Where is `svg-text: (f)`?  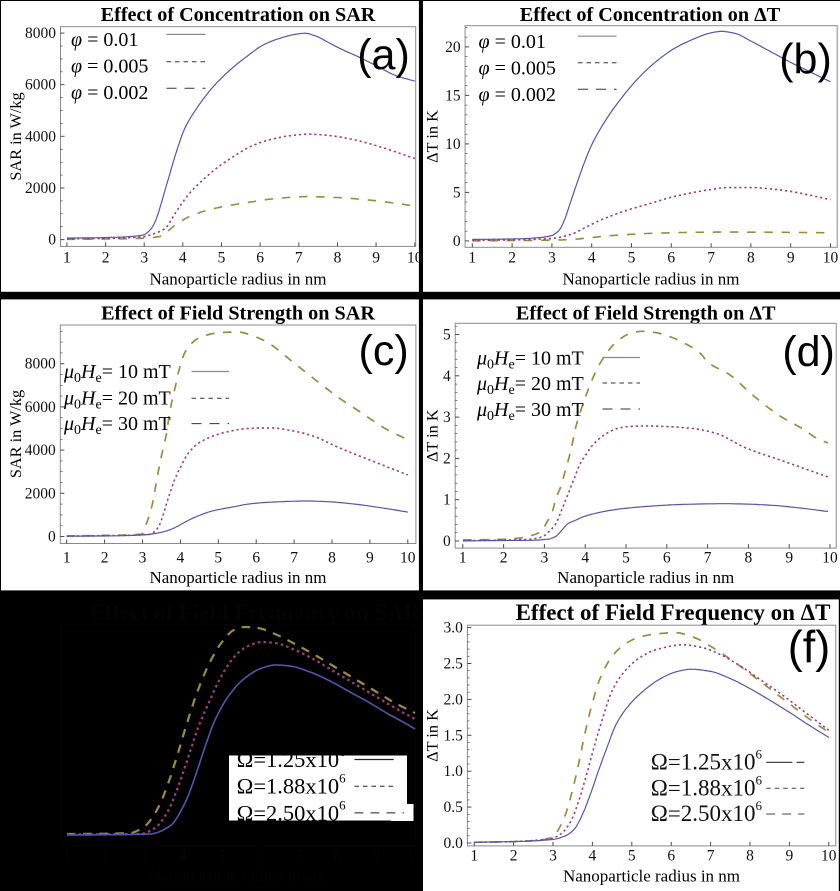 svg-text: (f) is located at coordinates (809, 647).